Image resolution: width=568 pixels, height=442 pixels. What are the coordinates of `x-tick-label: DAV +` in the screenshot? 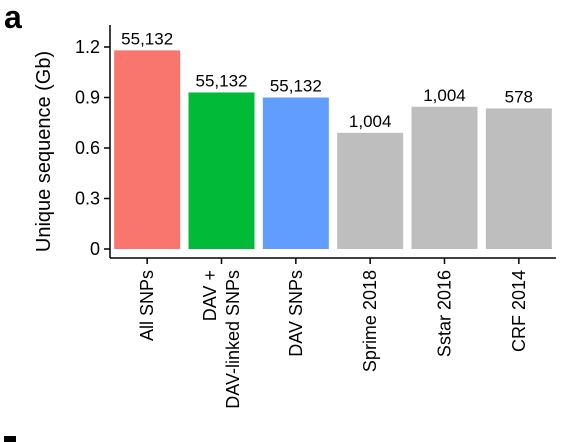 It's located at (210, 295).